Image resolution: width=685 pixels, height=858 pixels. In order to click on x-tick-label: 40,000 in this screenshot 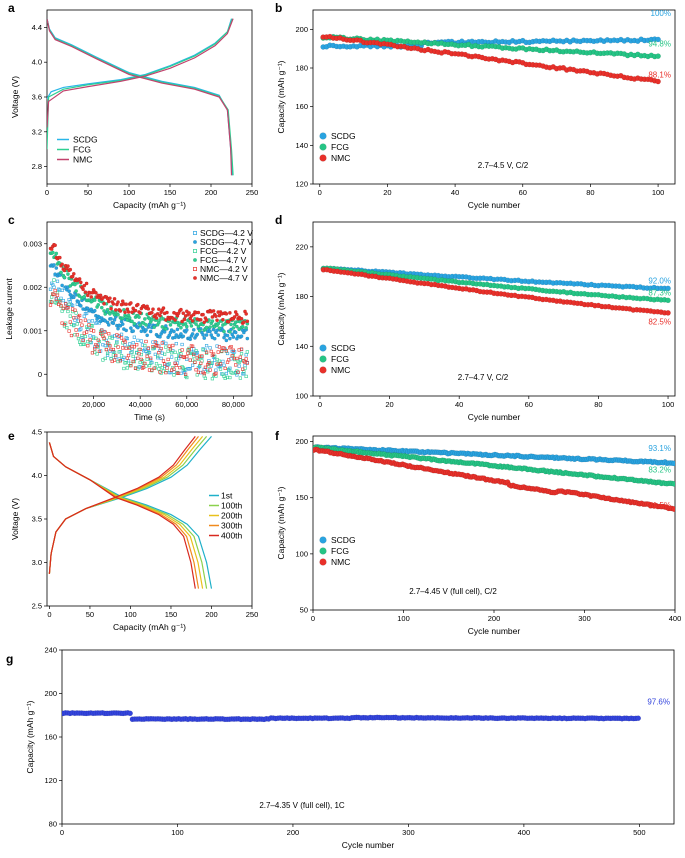, I will do `click(140, 404)`.